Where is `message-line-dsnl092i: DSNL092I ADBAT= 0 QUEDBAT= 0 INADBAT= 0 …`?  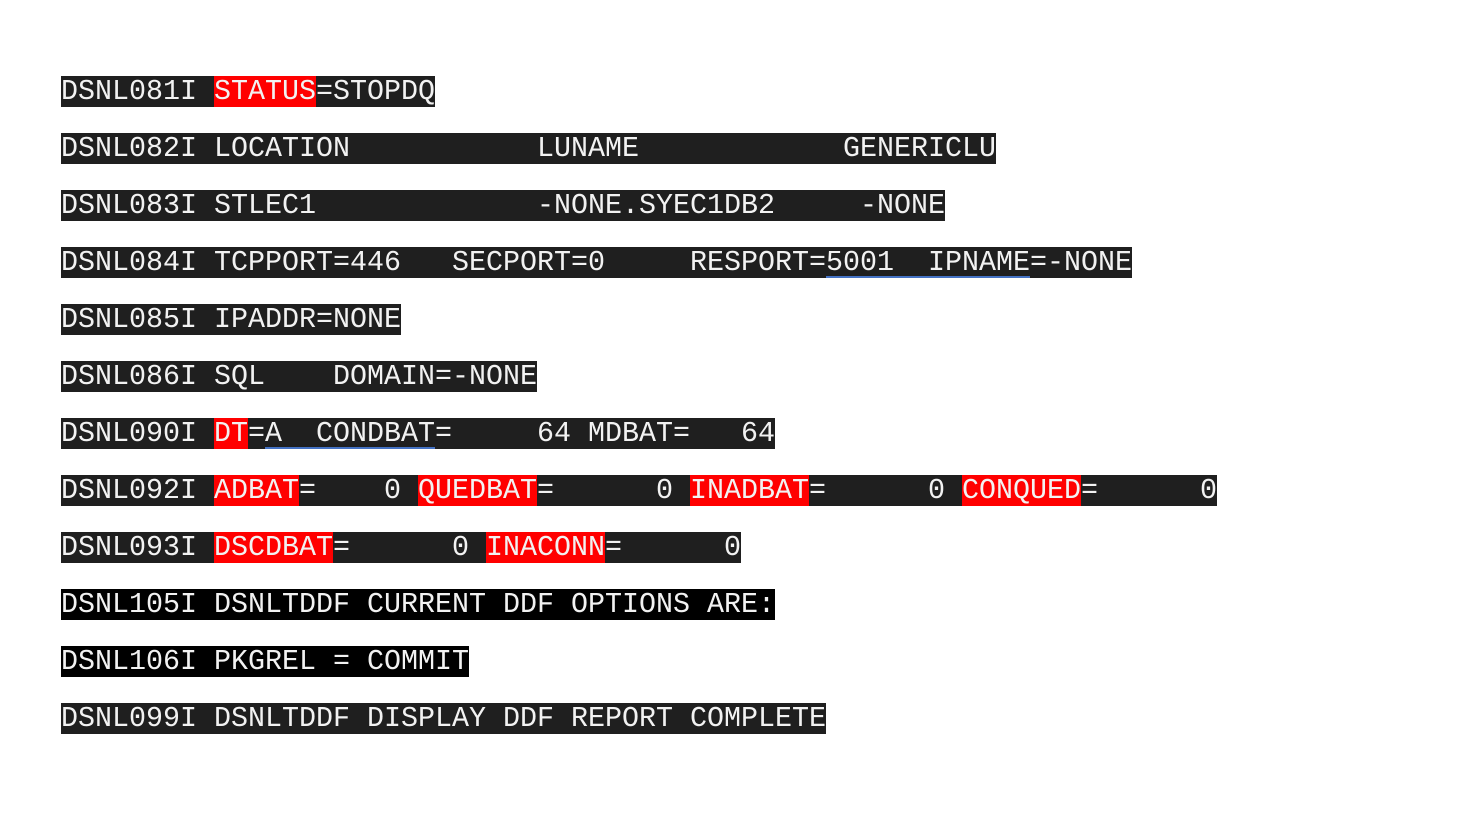
message-line-dsnl092i: DSNL092I ADBAT= 0 QUEDBAT= 0 INADBAT= 0 … is located at coordinates (639, 490).